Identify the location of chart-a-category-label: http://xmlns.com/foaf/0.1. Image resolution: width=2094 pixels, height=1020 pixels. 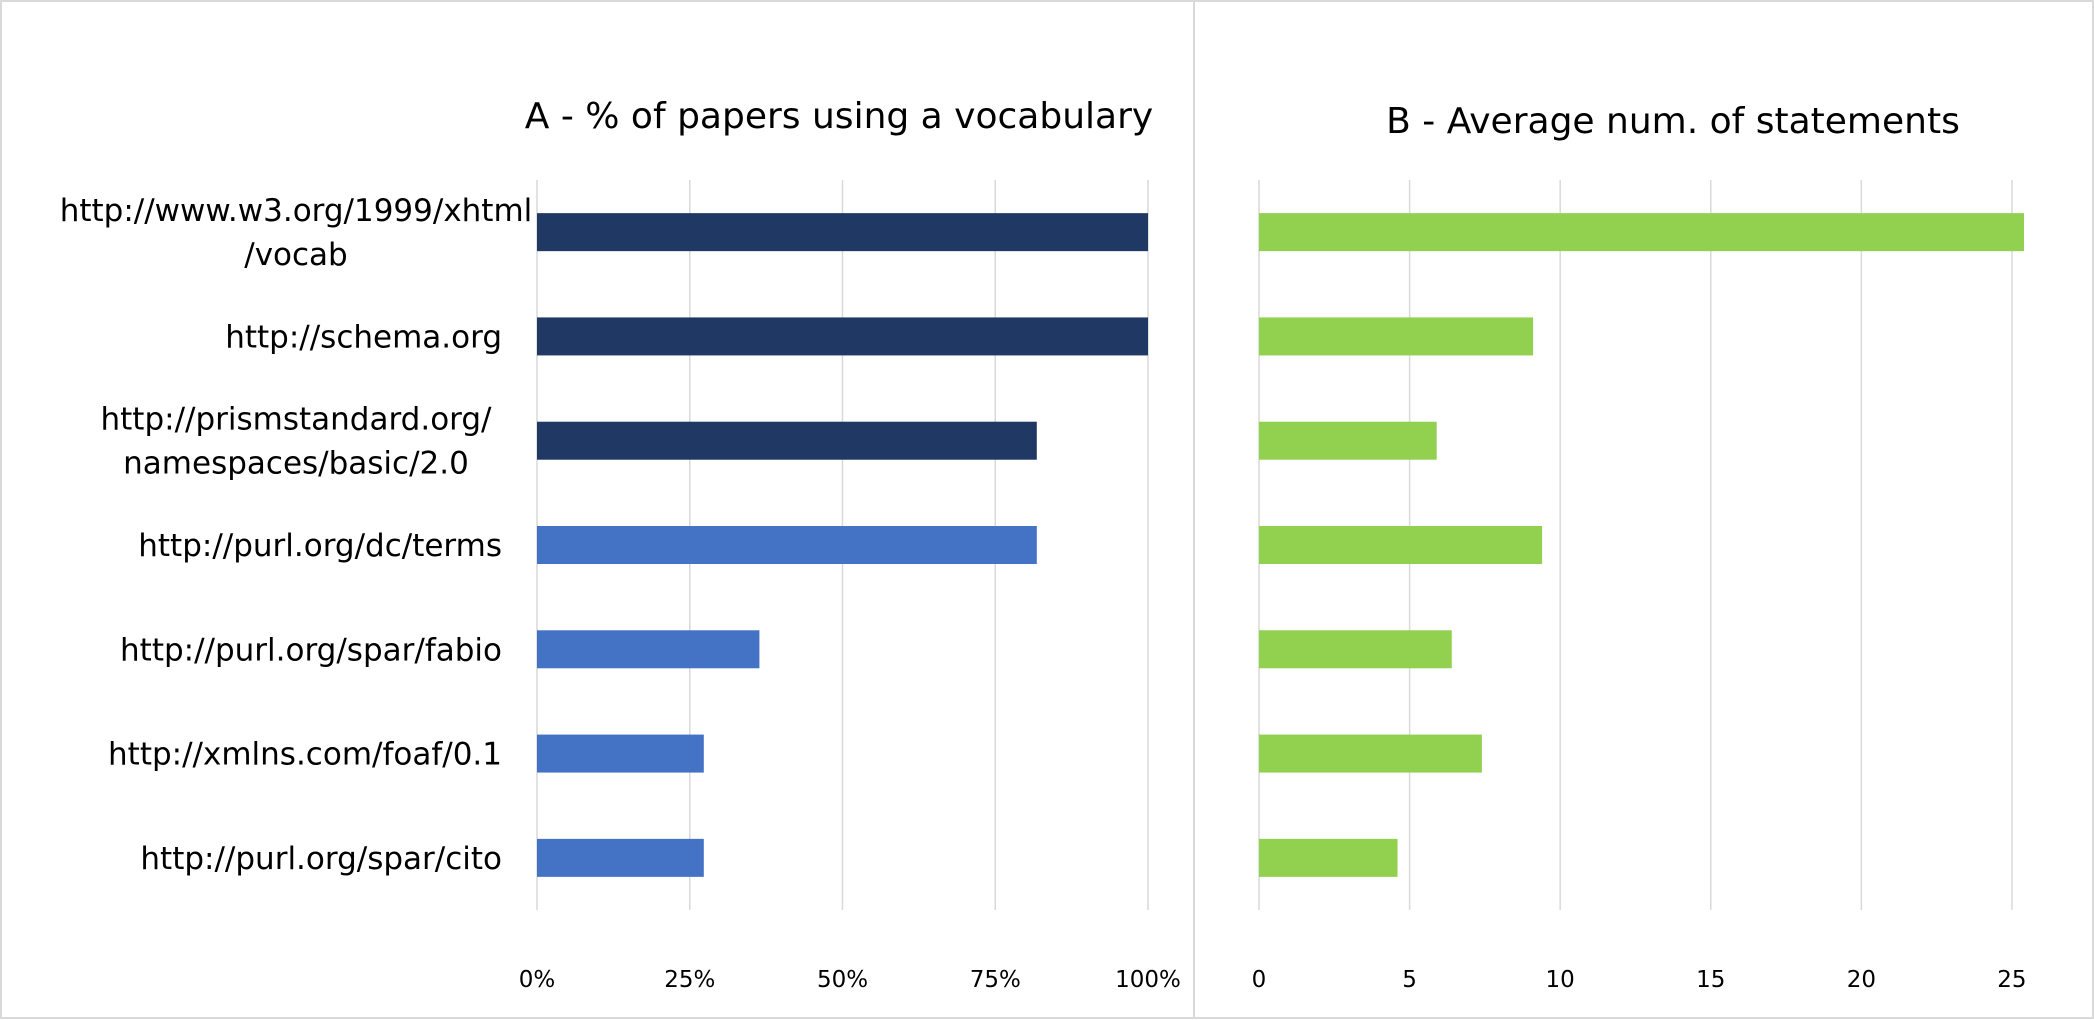
(305, 755).